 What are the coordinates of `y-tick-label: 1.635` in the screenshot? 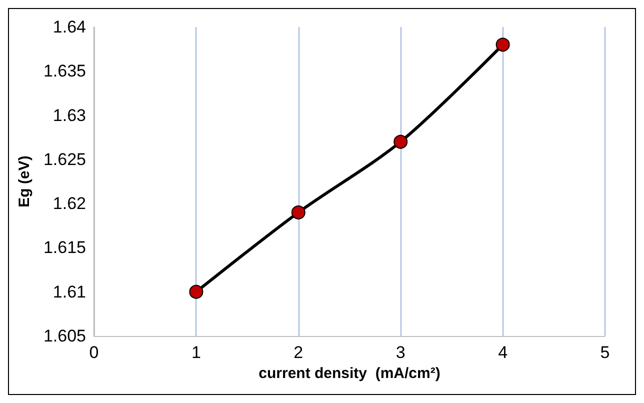 It's located at (64, 71).